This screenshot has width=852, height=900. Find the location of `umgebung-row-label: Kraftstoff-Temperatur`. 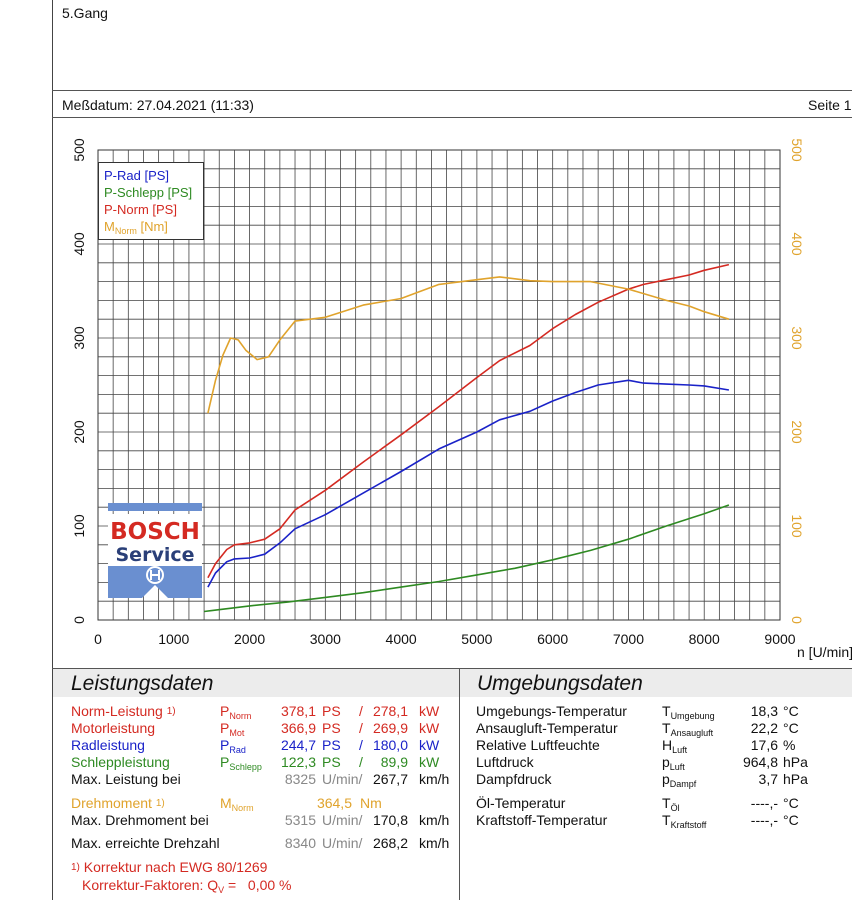

umgebung-row-label: Kraftstoff-Temperatur is located at coordinates (542, 820).